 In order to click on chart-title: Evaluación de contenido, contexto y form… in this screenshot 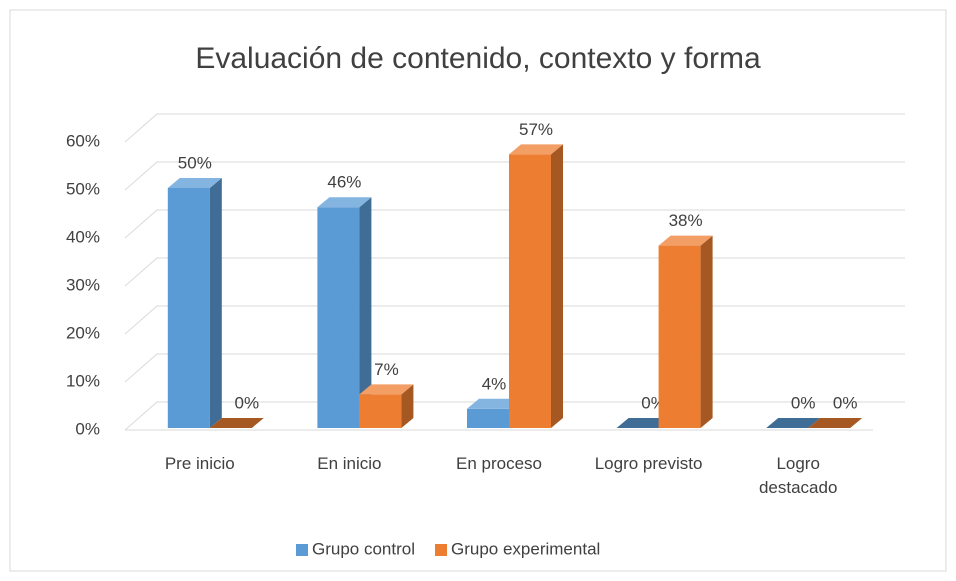, I will do `click(478, 58)`.